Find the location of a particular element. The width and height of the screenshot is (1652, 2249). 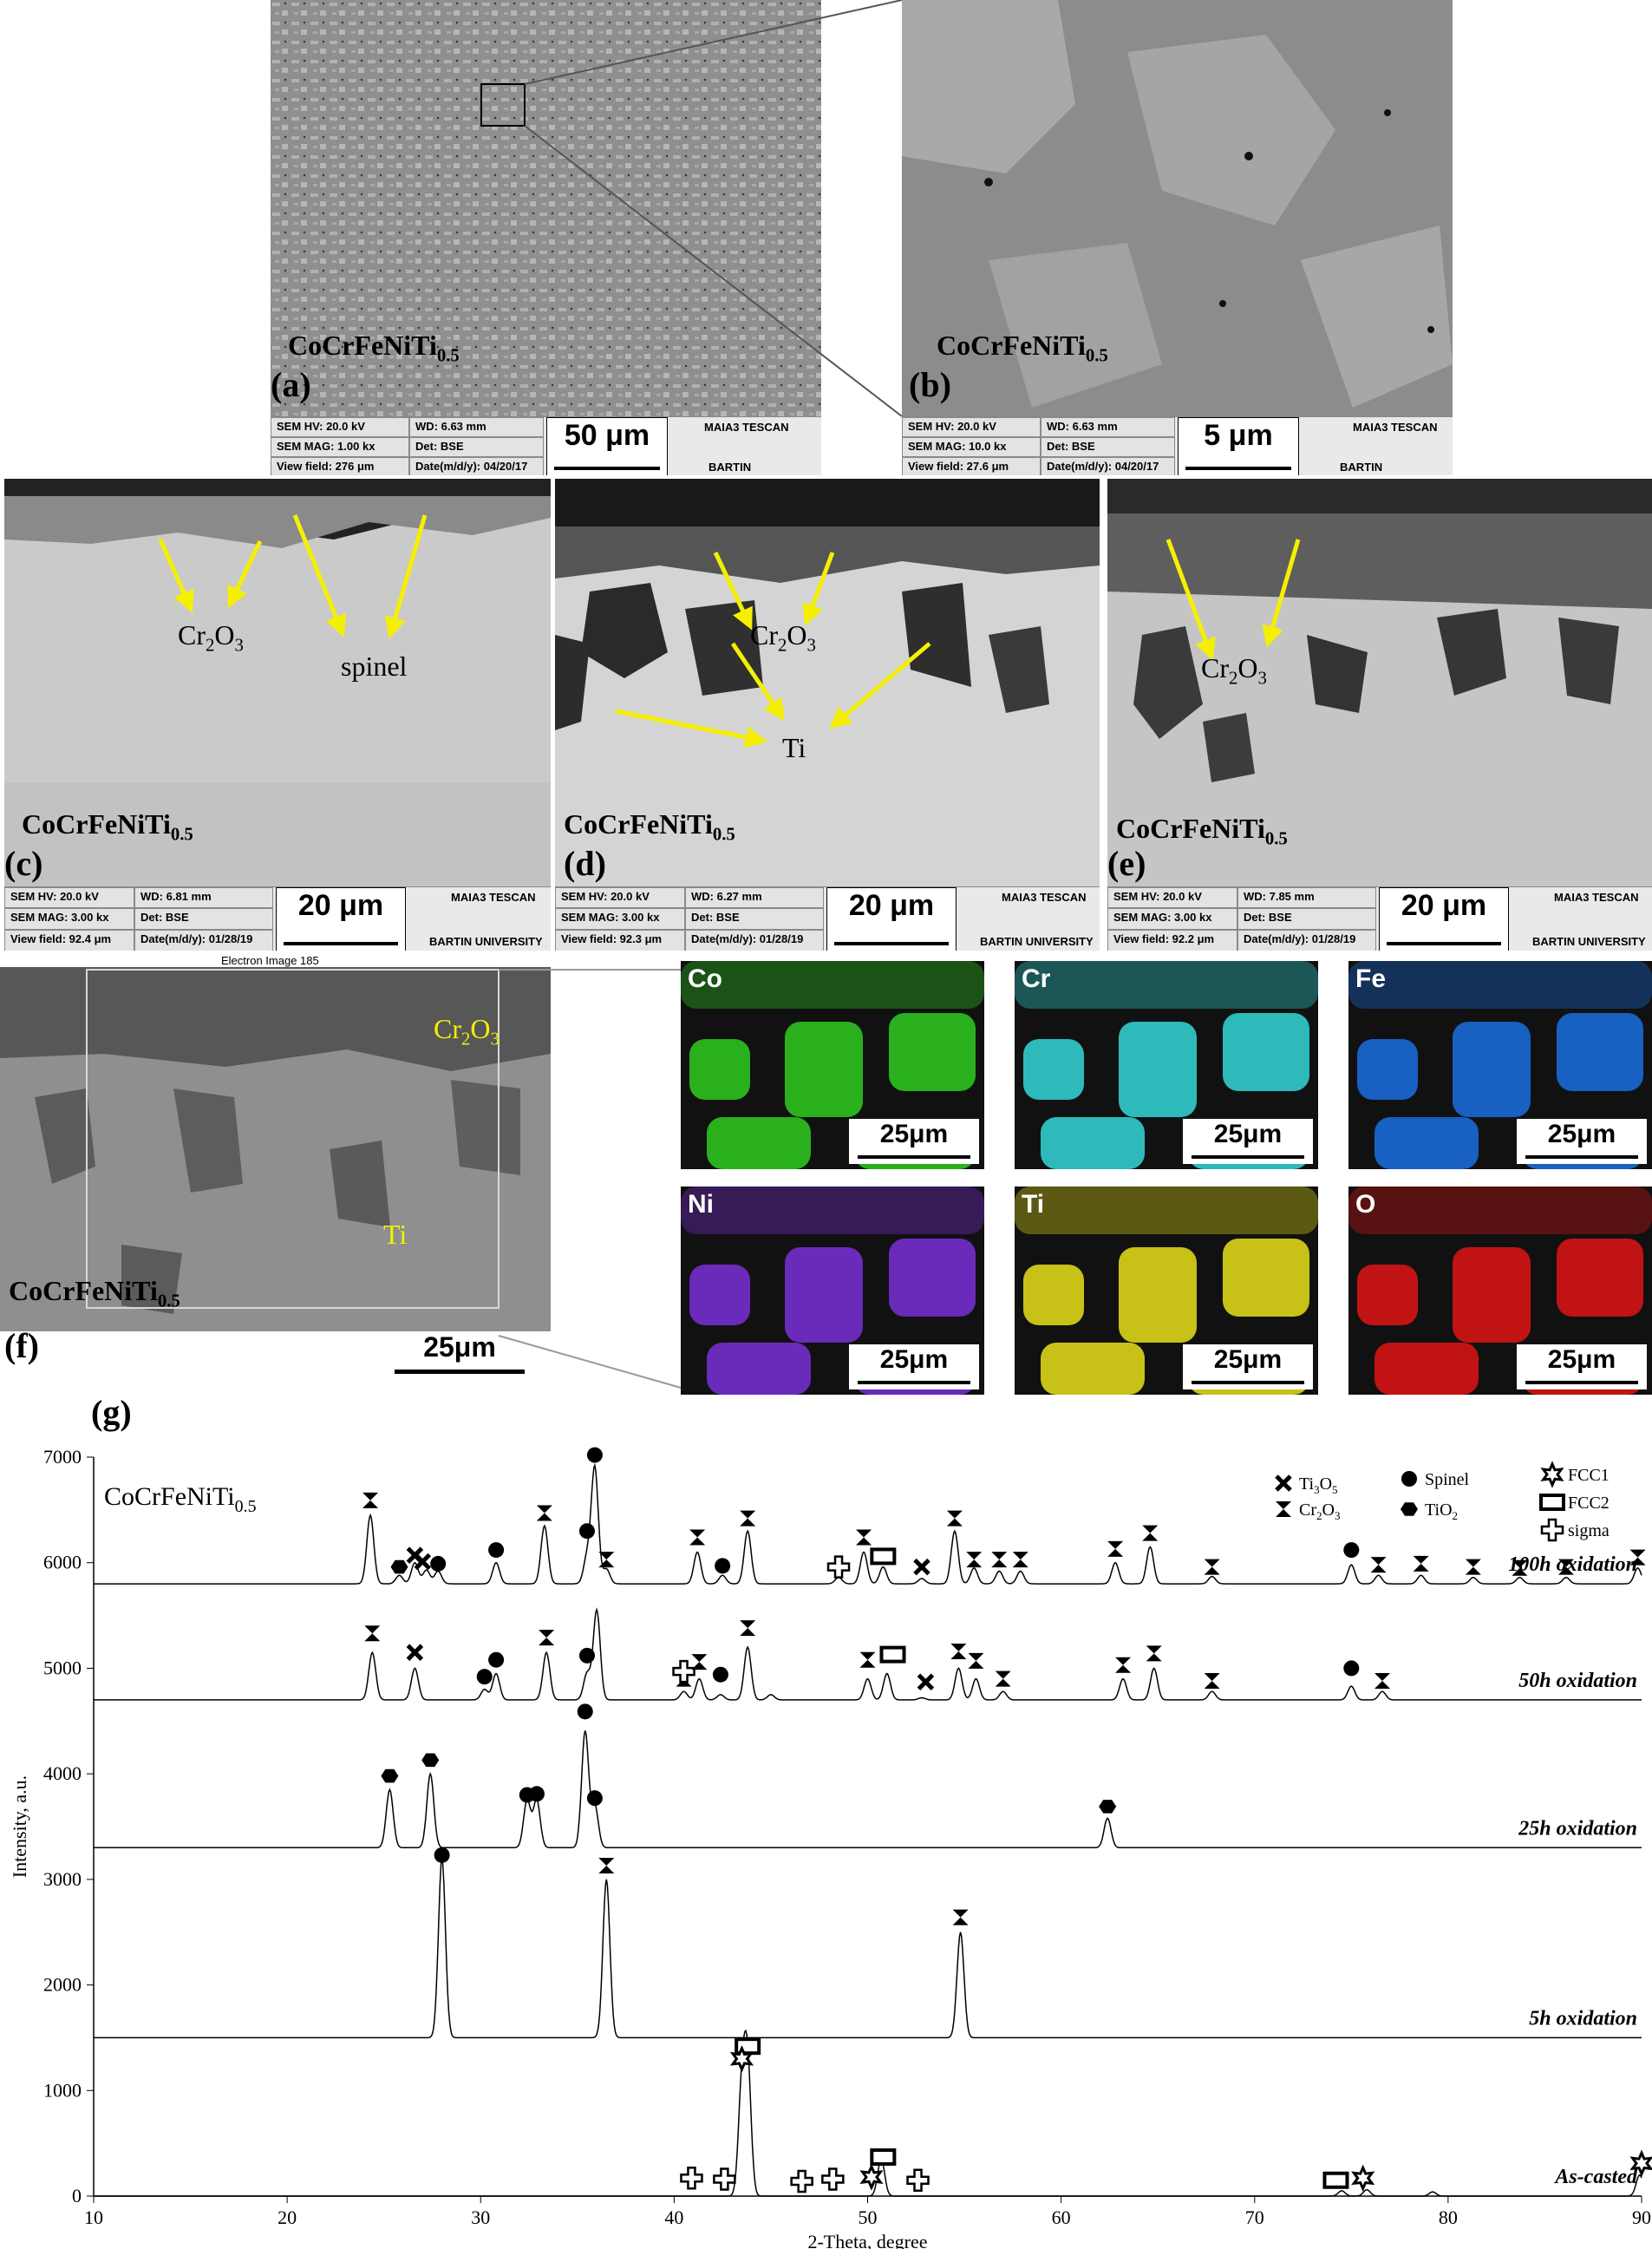

panel-g-label: (g) is located at coordinates (112, 1413).